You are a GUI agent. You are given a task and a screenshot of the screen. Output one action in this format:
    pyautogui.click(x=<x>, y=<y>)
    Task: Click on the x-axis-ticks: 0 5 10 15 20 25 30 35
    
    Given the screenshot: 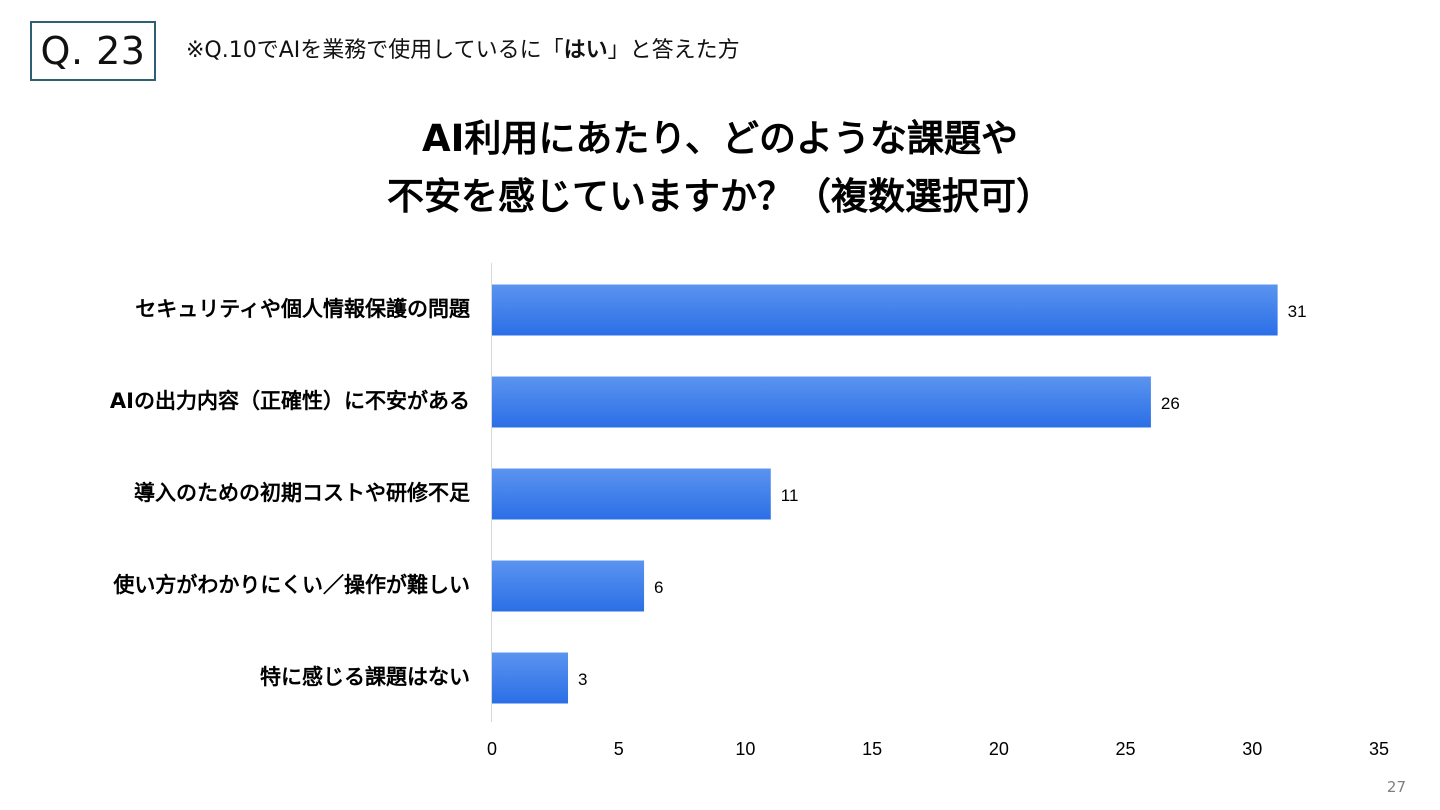 What is the action you would take?
    pyautogui.click(x=938, y=749)
    